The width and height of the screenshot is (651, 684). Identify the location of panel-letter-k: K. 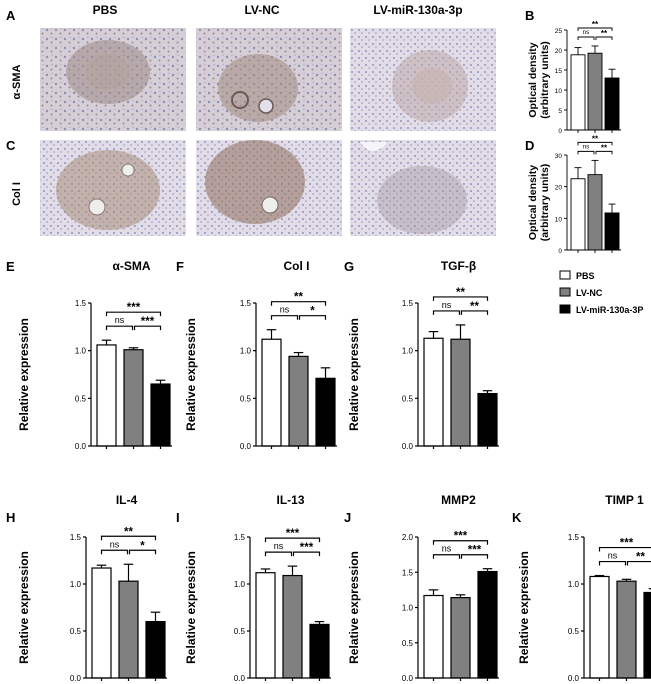
(517, 517).